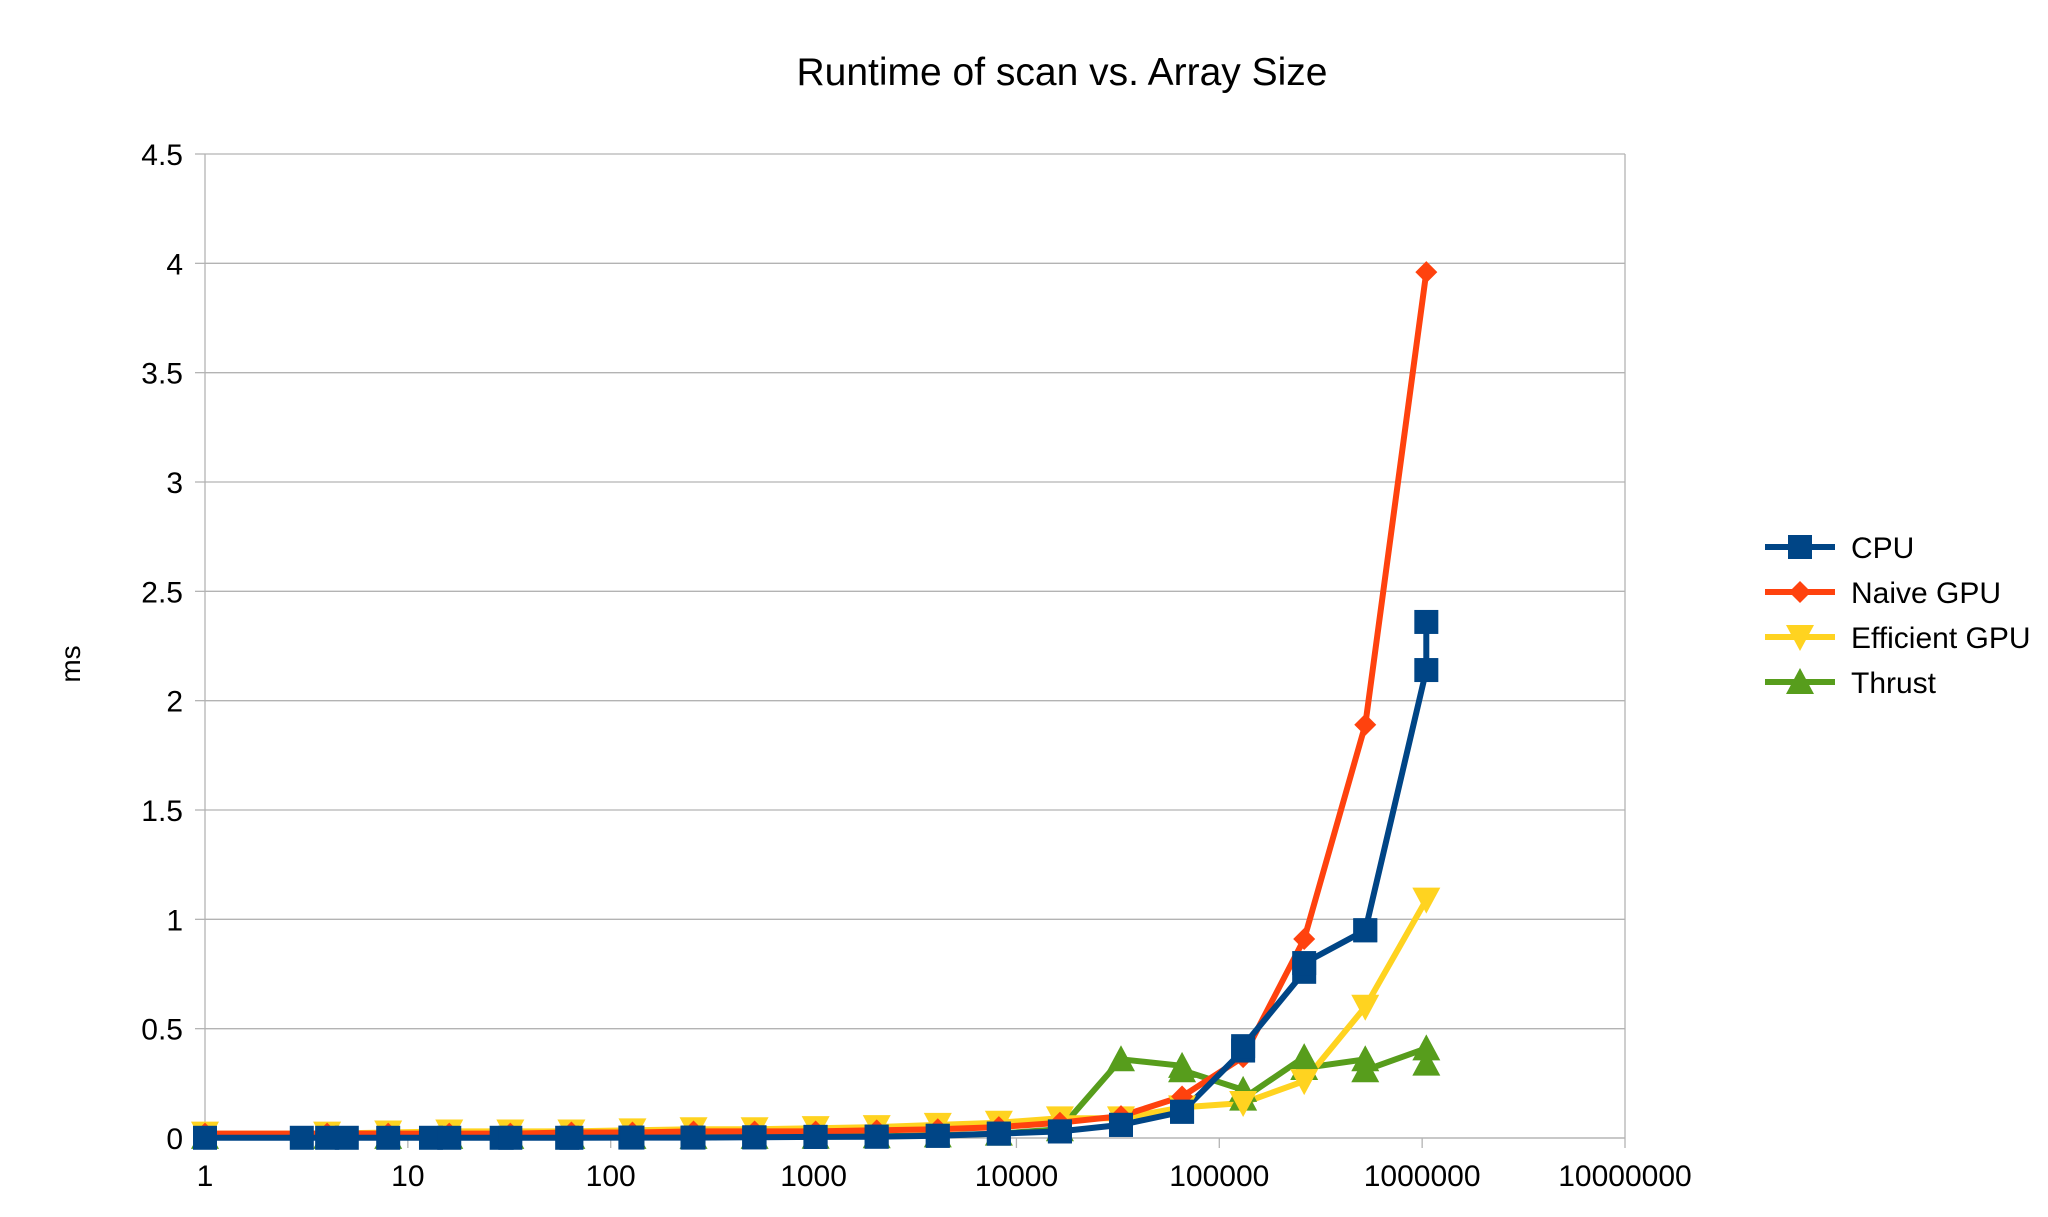 This screenshot has height=1217, width=2048. What do you see at coordinates (174, 483) in the screenshot?
I see `y-tick-label: 3` at bounding box center [174, 483].